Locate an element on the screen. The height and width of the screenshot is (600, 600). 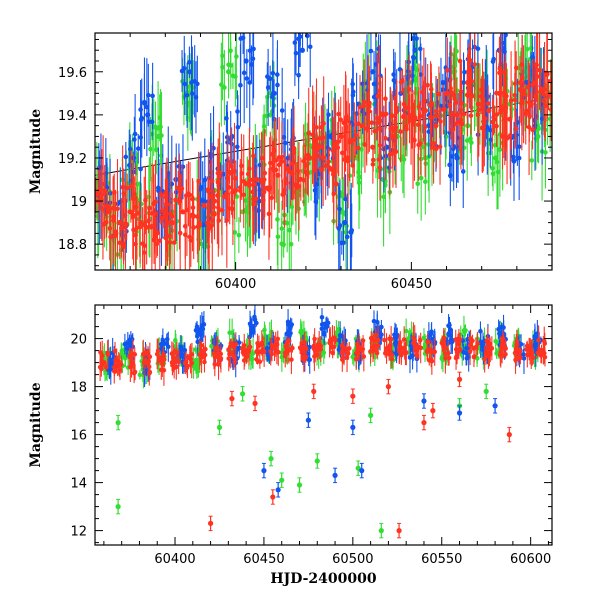
x-tick-label: 60400 is located at coordinates (174, 559).